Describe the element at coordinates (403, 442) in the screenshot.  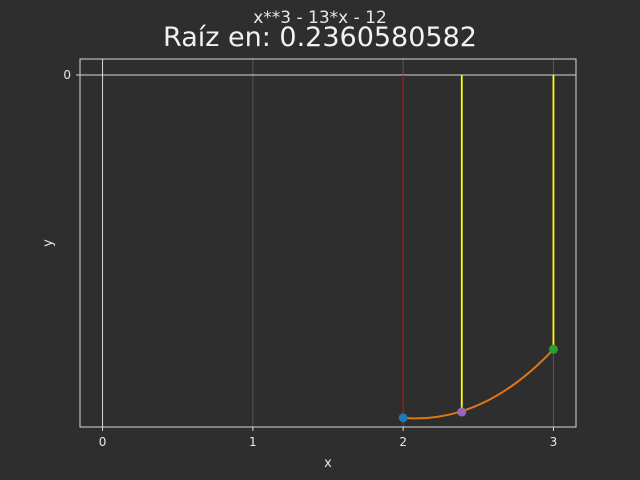
I see `x-tick-label: 2` at that location.